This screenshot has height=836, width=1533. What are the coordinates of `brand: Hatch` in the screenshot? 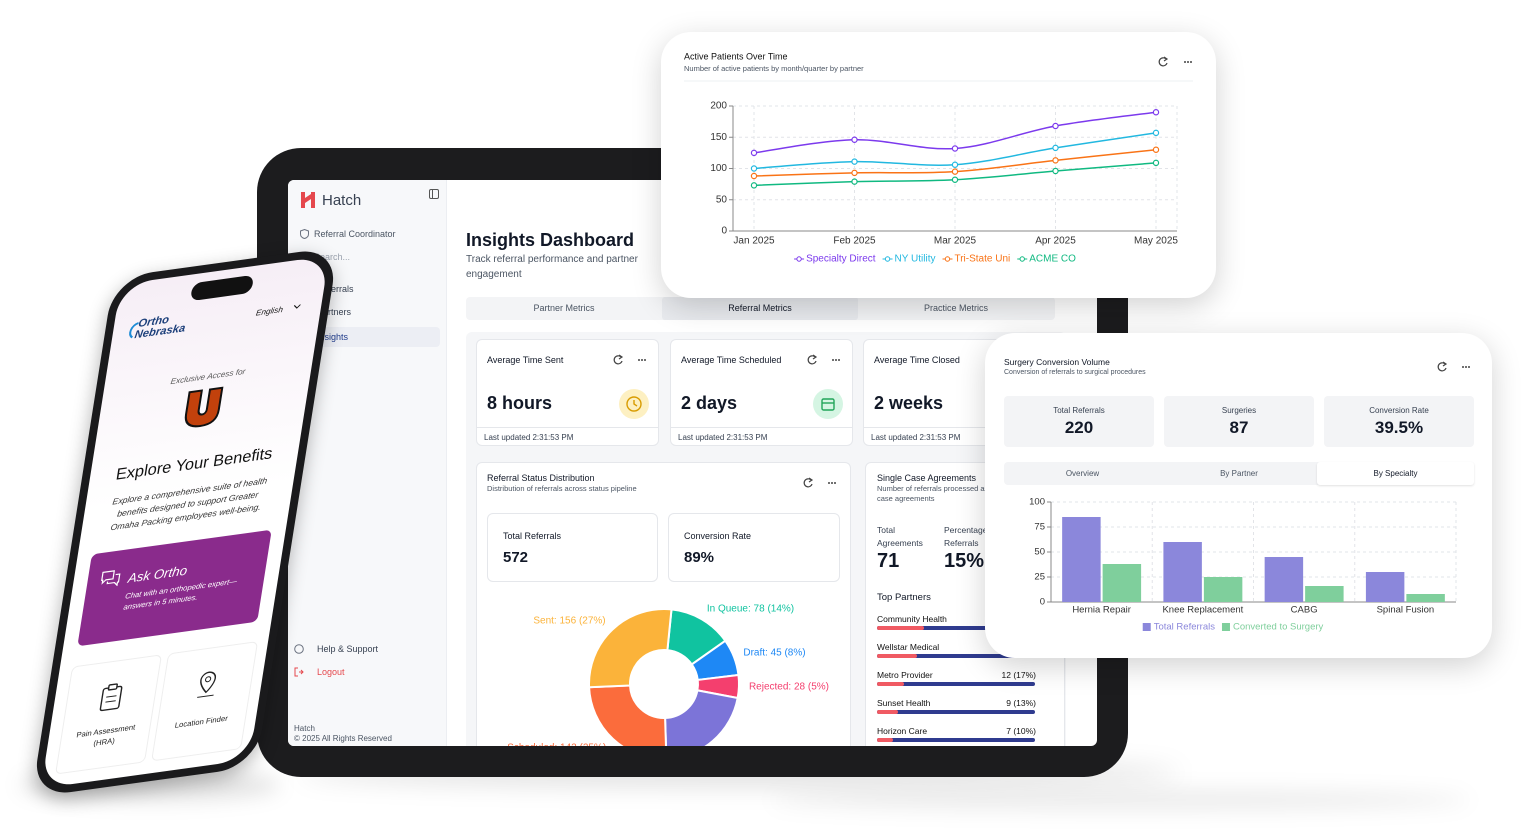 It's located at (342, 200).